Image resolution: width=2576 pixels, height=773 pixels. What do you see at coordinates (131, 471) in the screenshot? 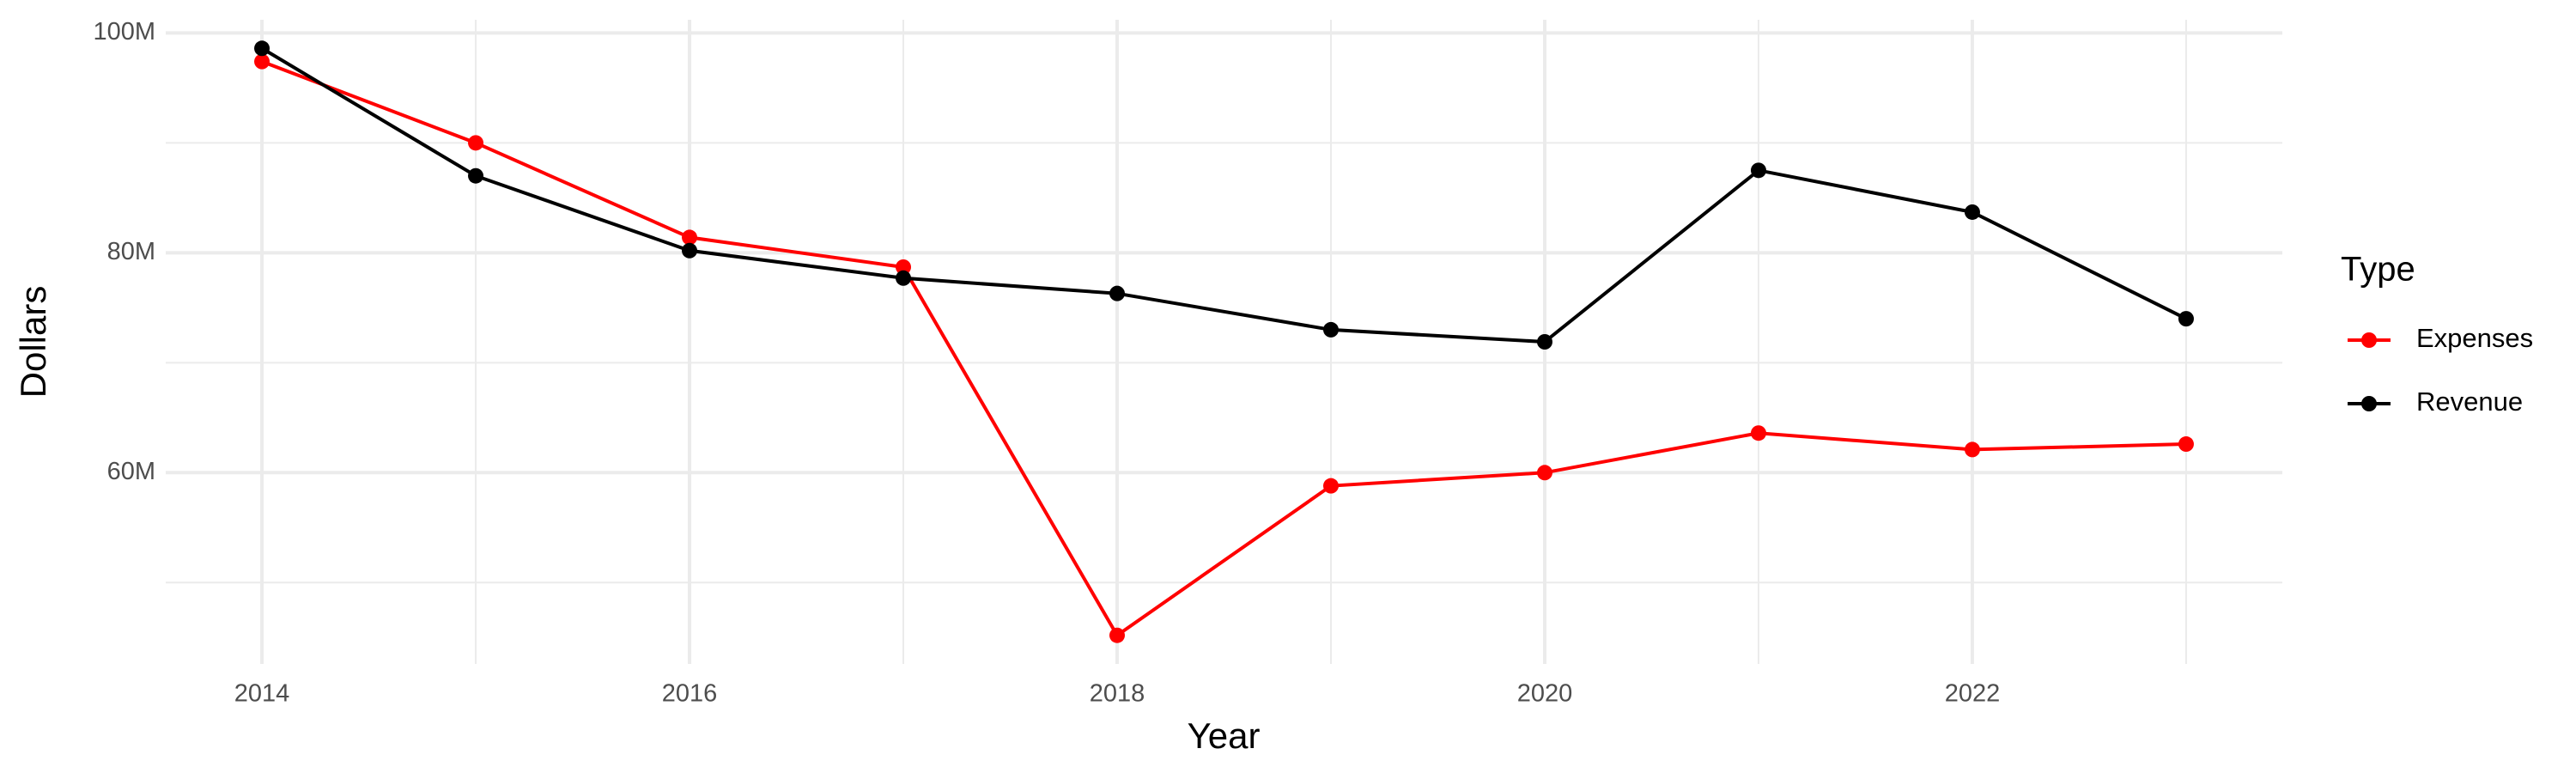
I see `y-tick-label: 60M` at bounding box center [131, 471].